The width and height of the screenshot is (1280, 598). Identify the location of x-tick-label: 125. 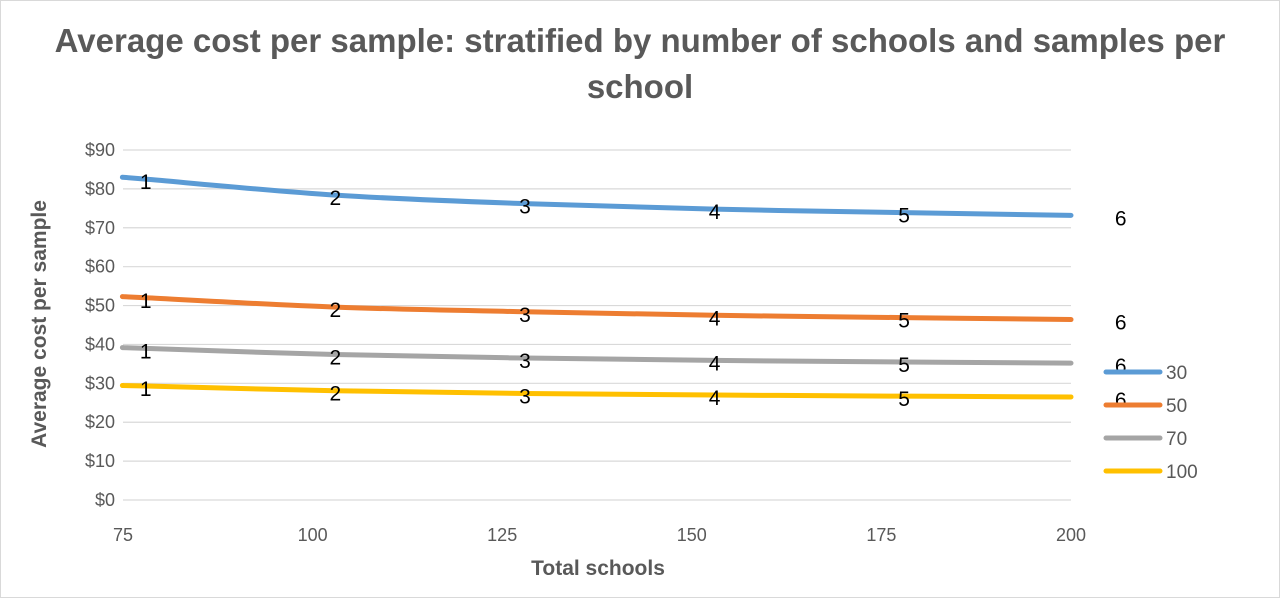
(502, 535).